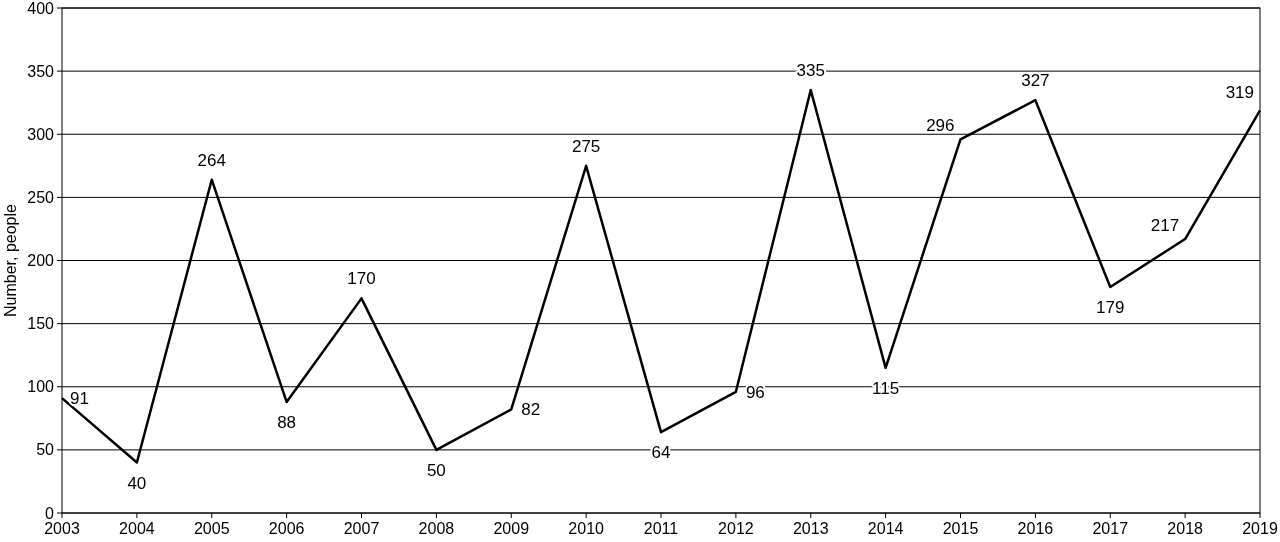 The height and width of the screenshot is (542, 1280). I want to click on data-label: 82, so click(531, 410).